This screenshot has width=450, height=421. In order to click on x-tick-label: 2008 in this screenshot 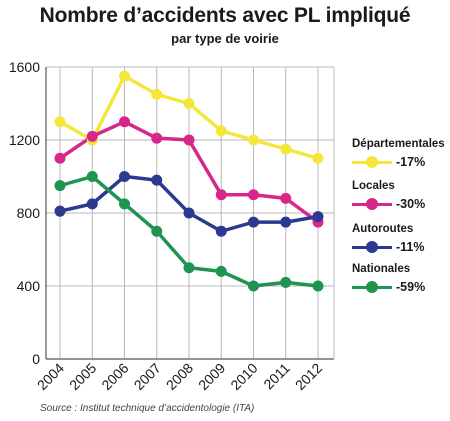, I will do `click(179, 376)`.